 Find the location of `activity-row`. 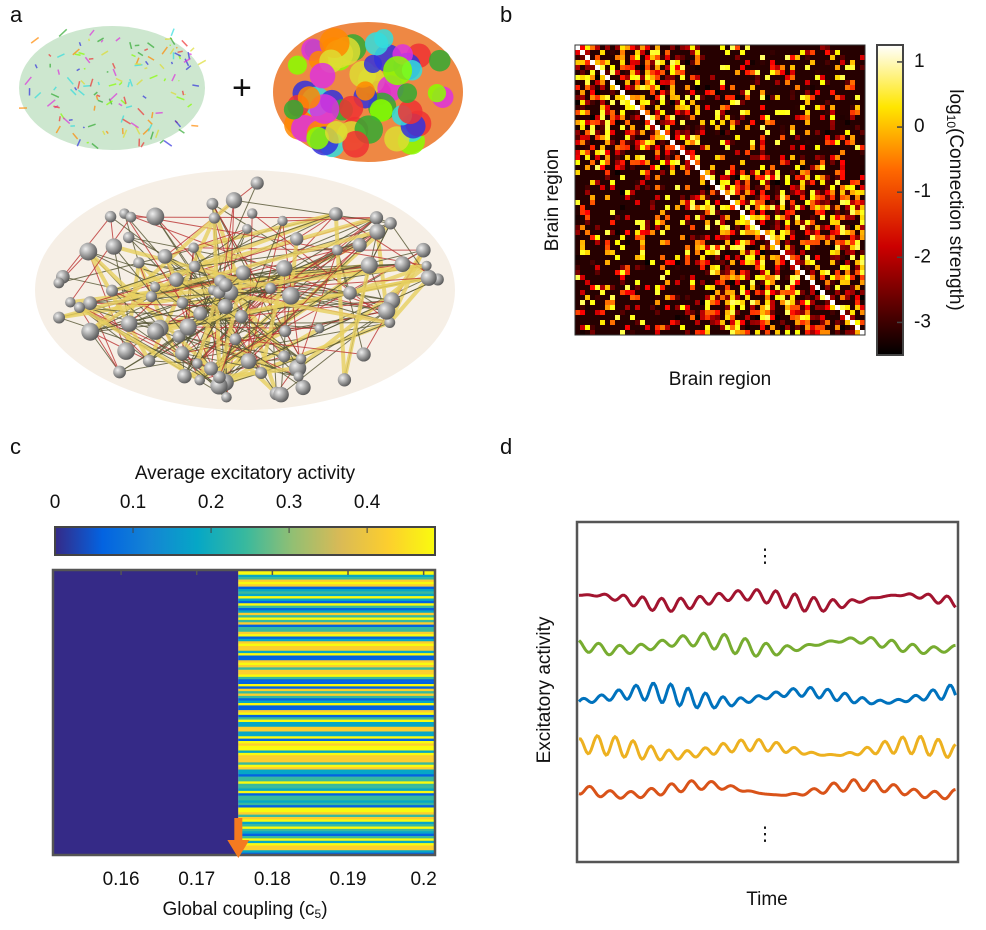

activity-row is located at coordinates (336, 773).